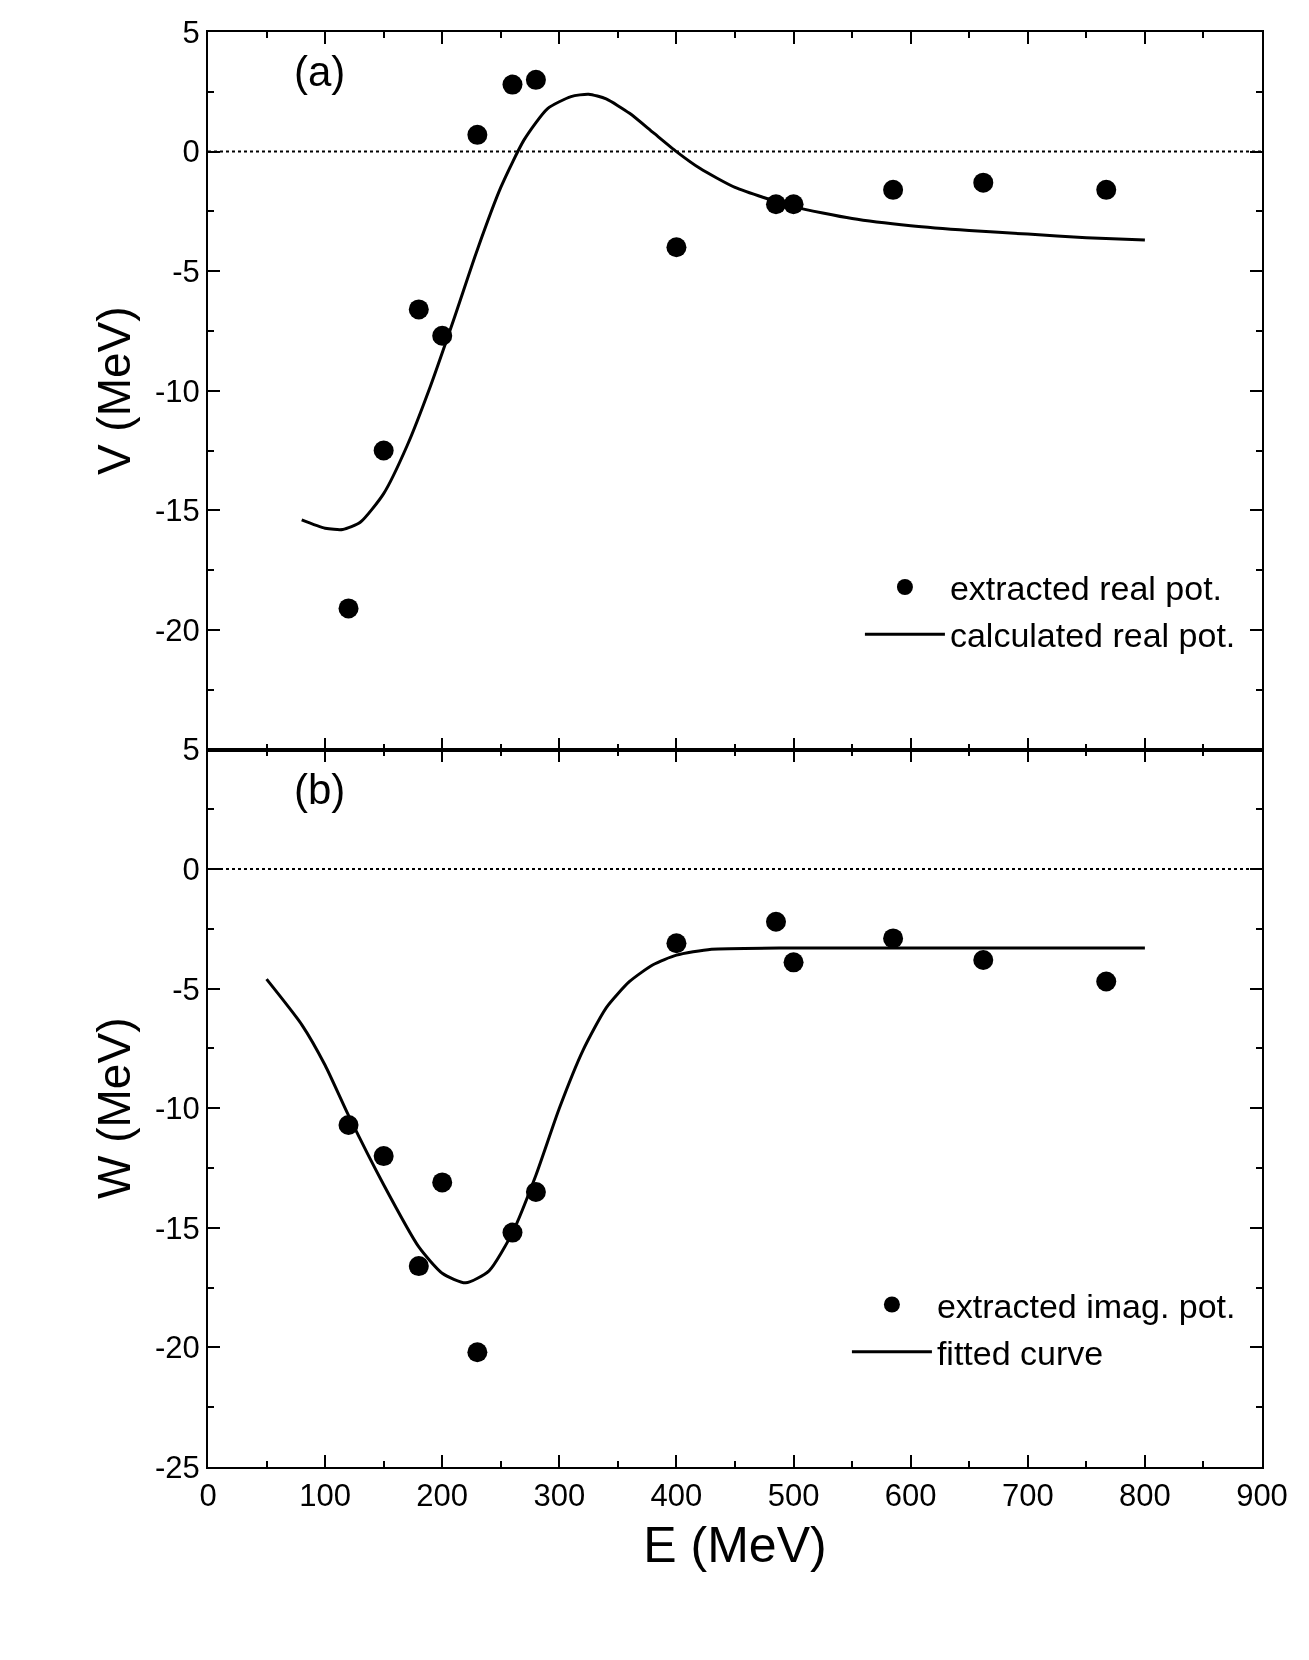 The width and height of the screenshot is (1309, 1660). What do you see at coordinates (676, 1496) in the screenshot?
I see `x-tick-label: 400` at bounding box center [676, 1496].